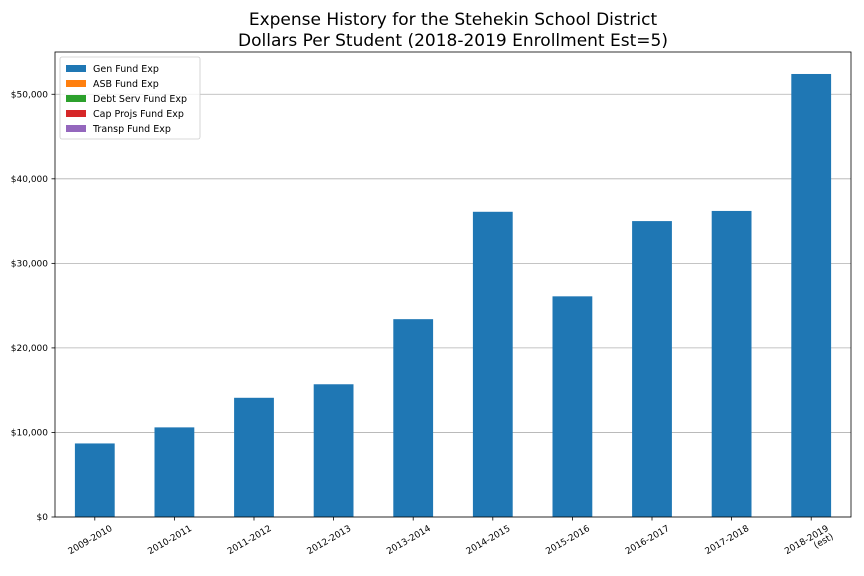  I want to click on x-tick-label-line: 2016-2017, so click(647, 540).